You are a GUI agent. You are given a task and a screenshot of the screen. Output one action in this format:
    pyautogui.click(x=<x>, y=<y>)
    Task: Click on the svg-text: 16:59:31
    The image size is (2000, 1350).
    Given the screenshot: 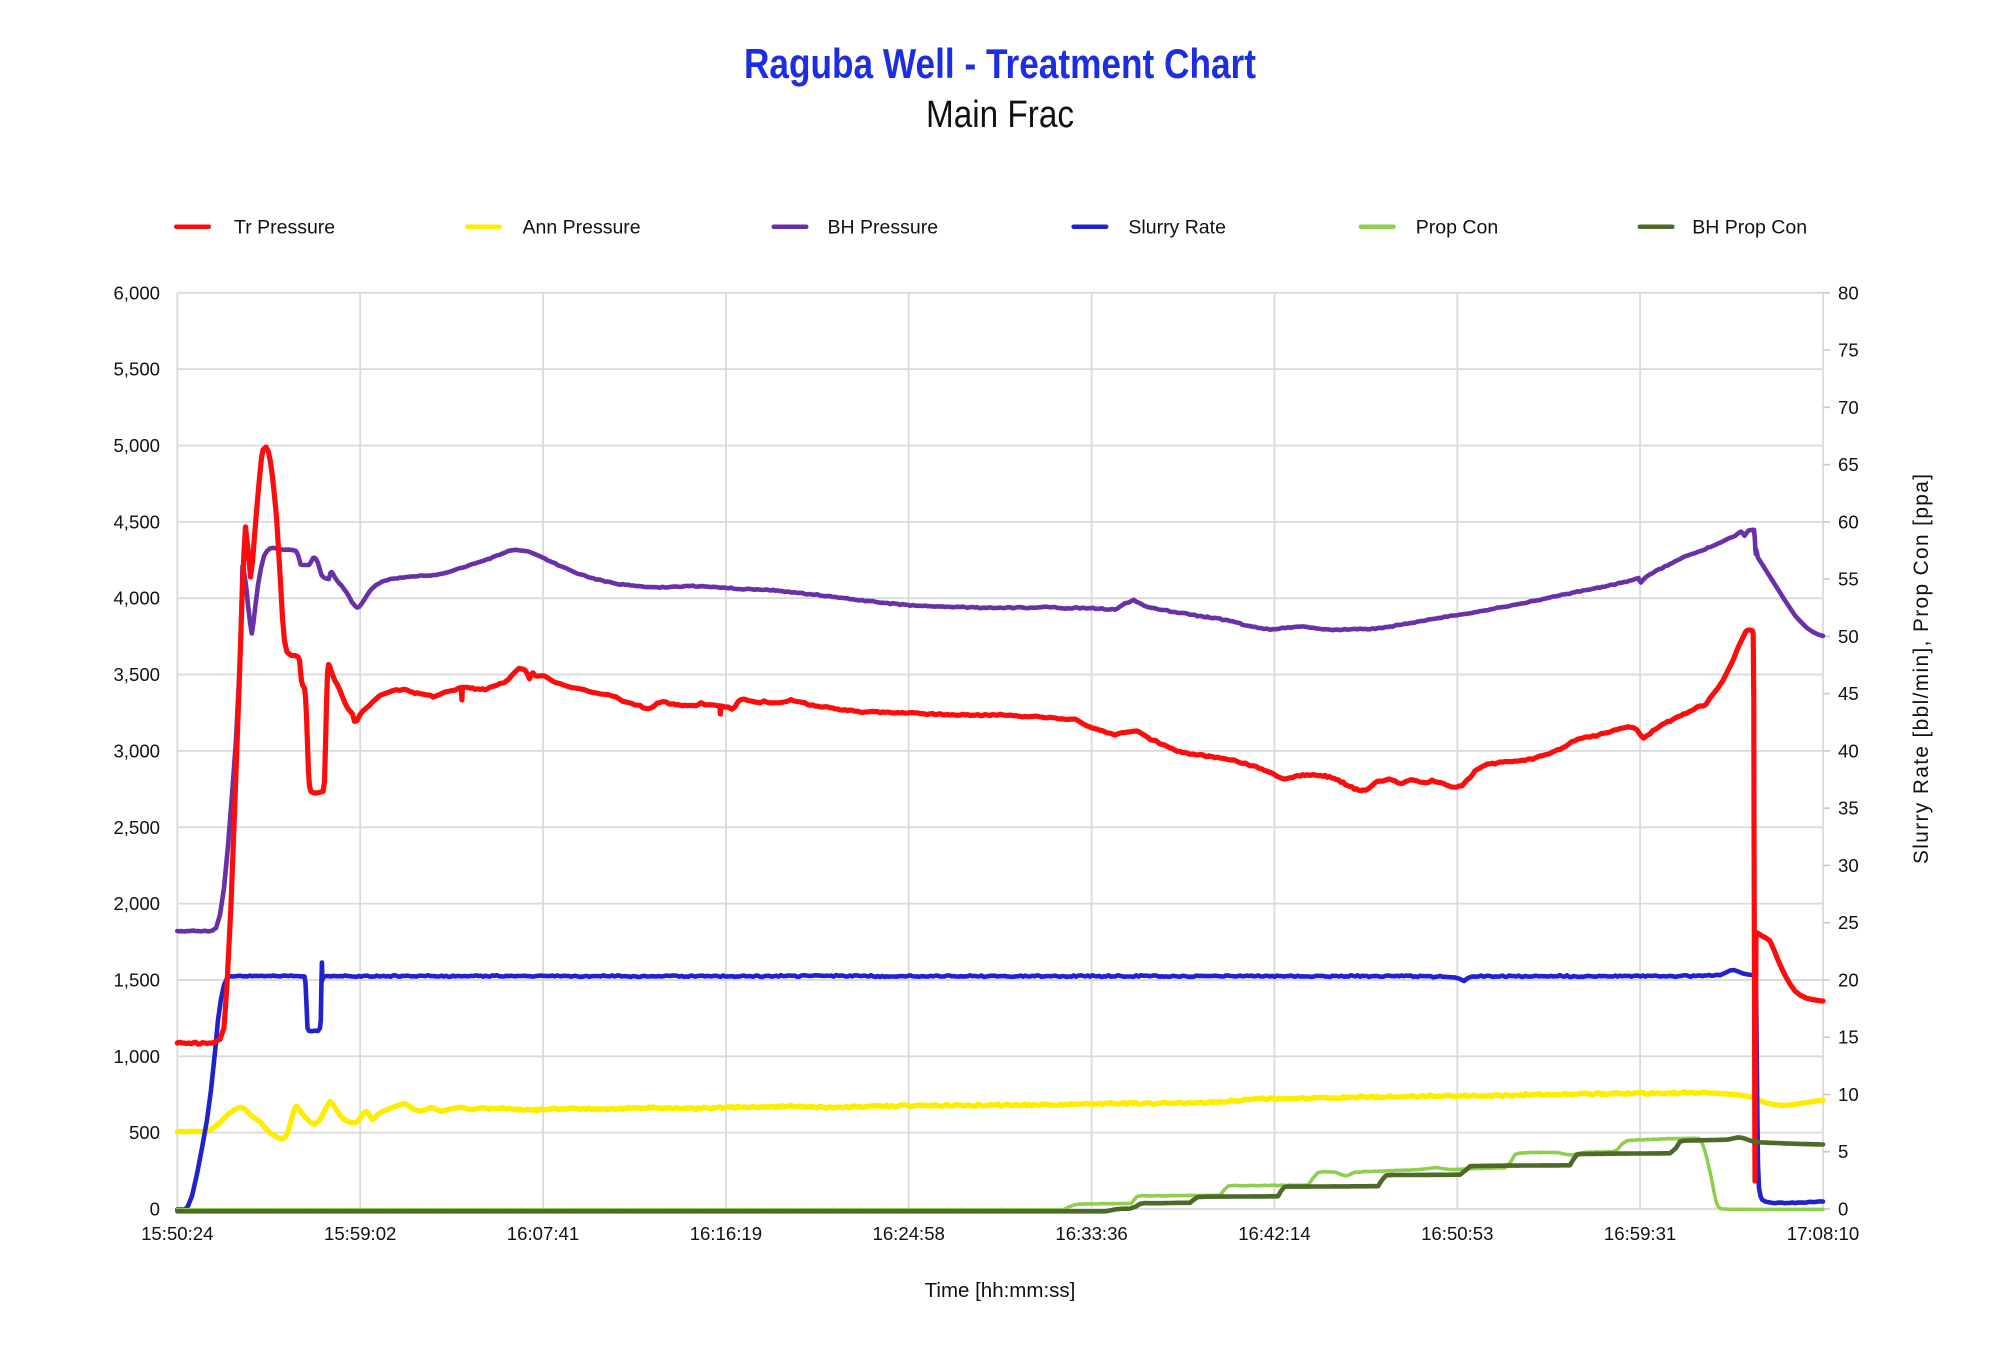 What is the action you would take?
    pyautogui.click(x=1640, y=1233)
    